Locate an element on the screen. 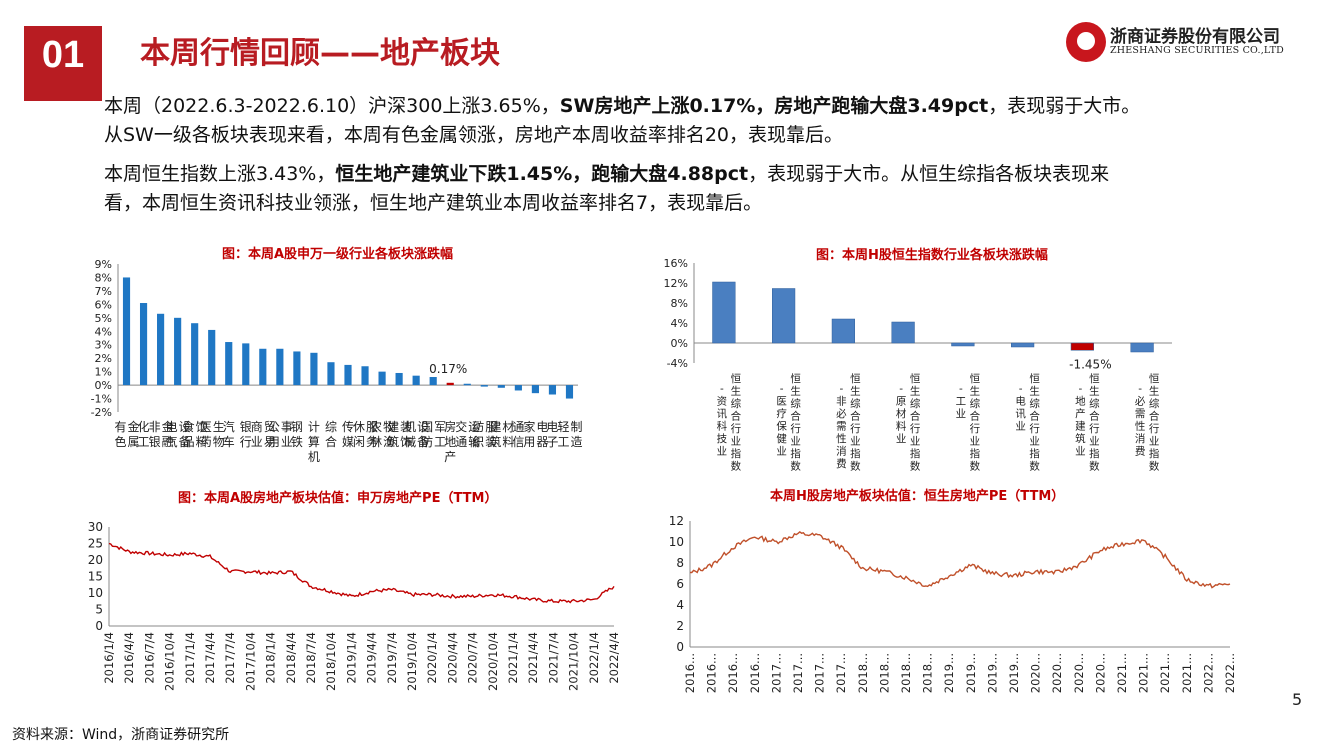 This screenshot has width=1333, height=750. chart1-x-label-char: 备 is located at coordinates (185, 442).